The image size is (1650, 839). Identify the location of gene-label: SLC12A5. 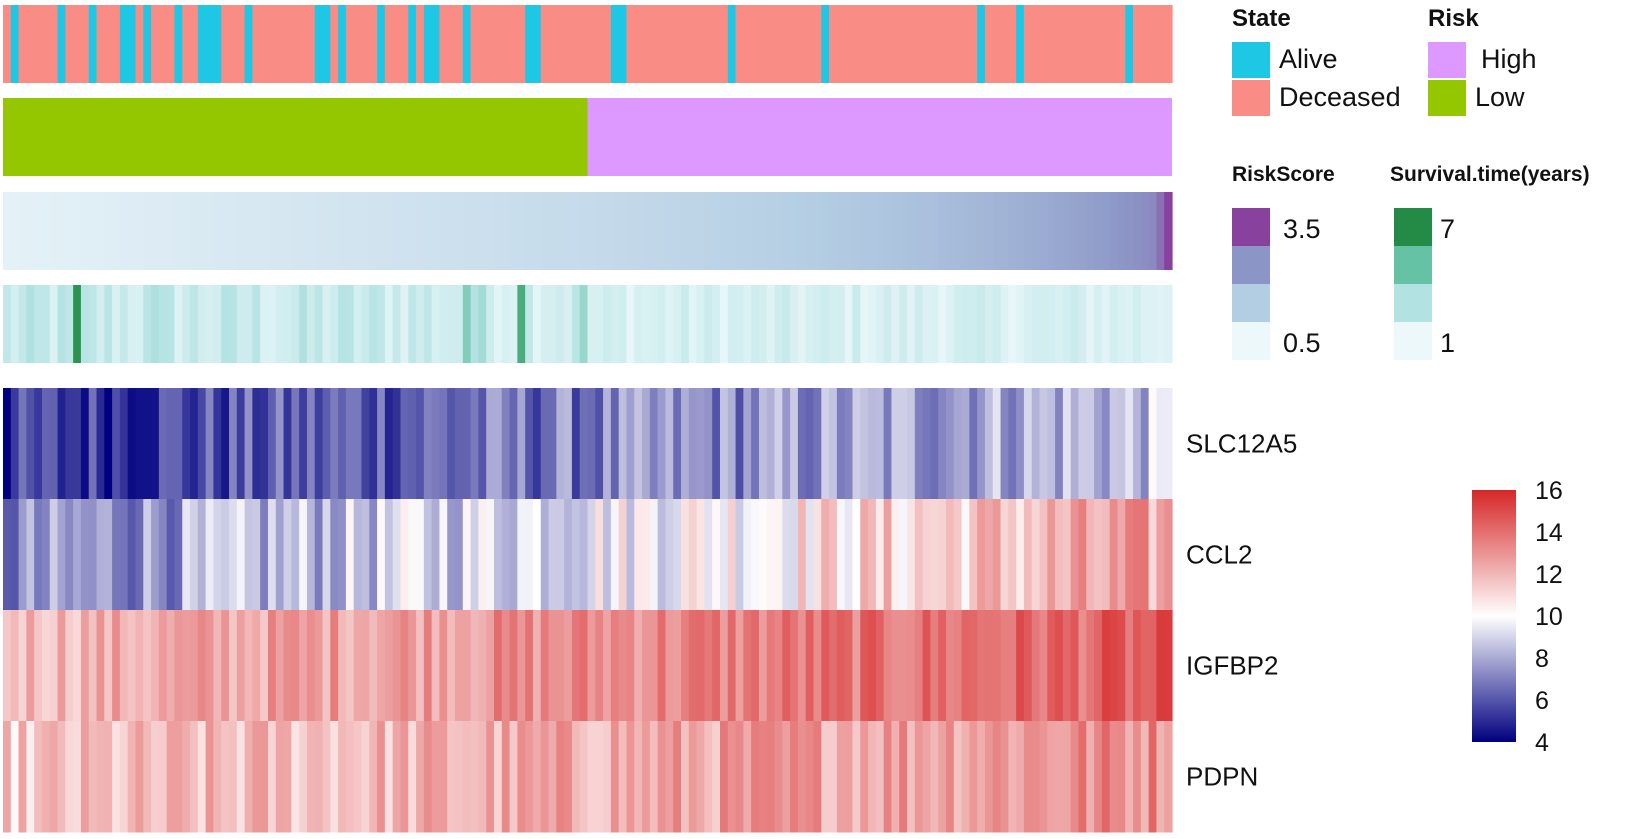
(1241, 444).